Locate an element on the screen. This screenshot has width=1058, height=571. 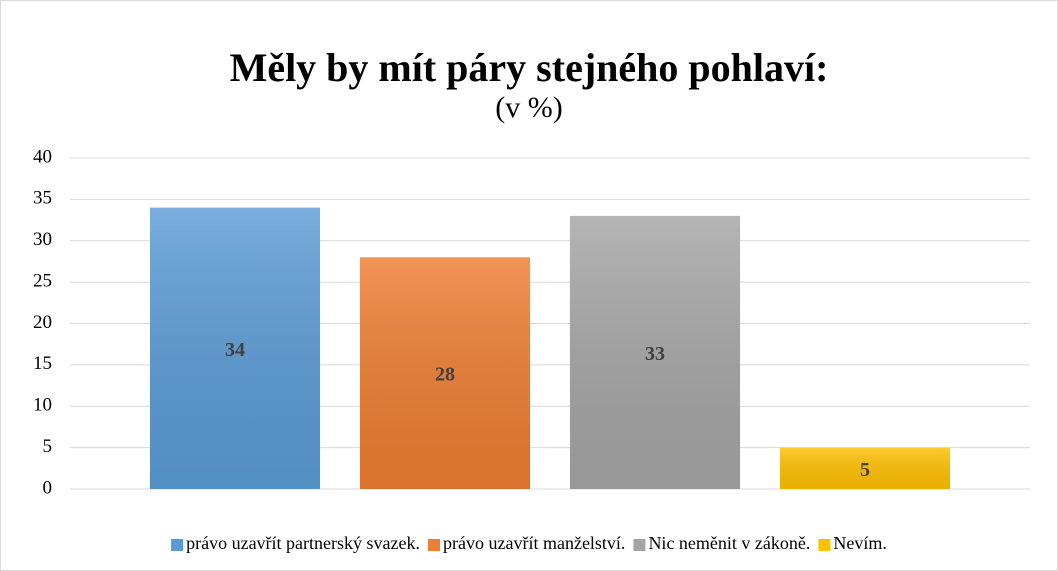
y-tick-label: 20 is located at coordinates (42, 322).